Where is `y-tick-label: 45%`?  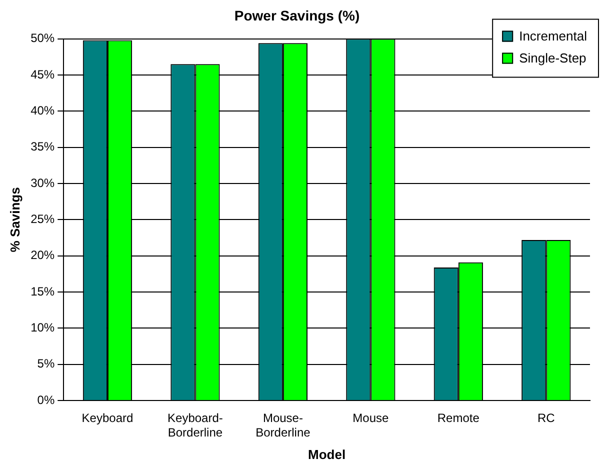
y-tick-label: 45% is located at coordinates (42, 74).